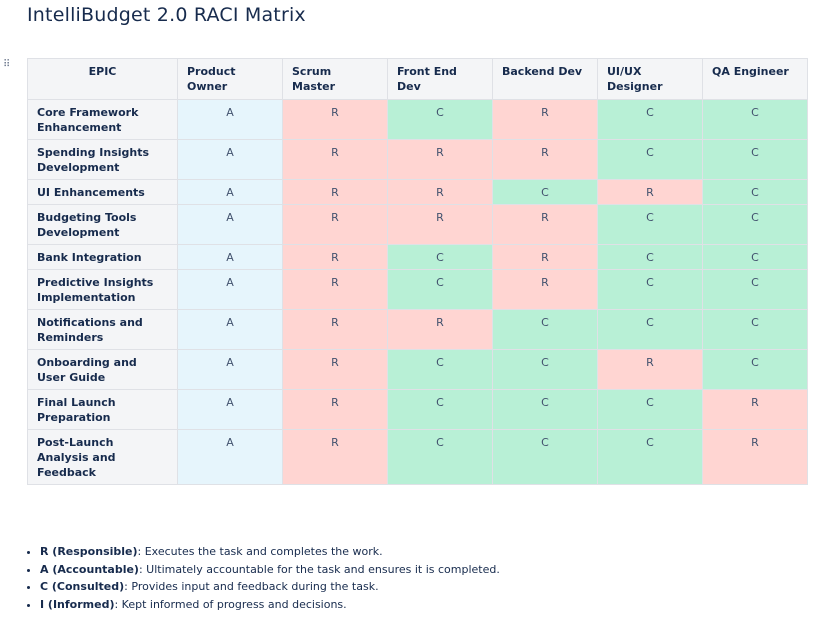 This screenshot has width=827, height=622. What do you see at coordinates (417, 457) in the screenshot?
I see `table-row: Post-Launch Analysis and Feedback A R C C C R` at bounding box center [417, 457].